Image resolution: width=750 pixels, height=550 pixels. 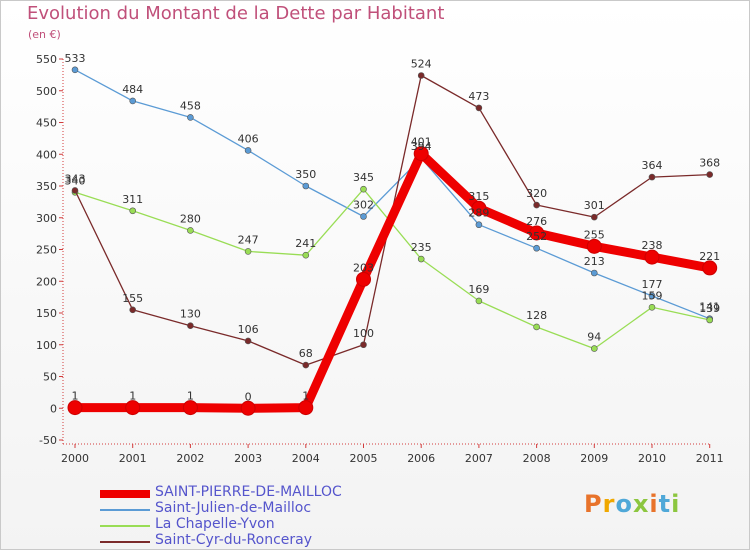 I want to click on data-label: 68, so click(x=306, y=353).